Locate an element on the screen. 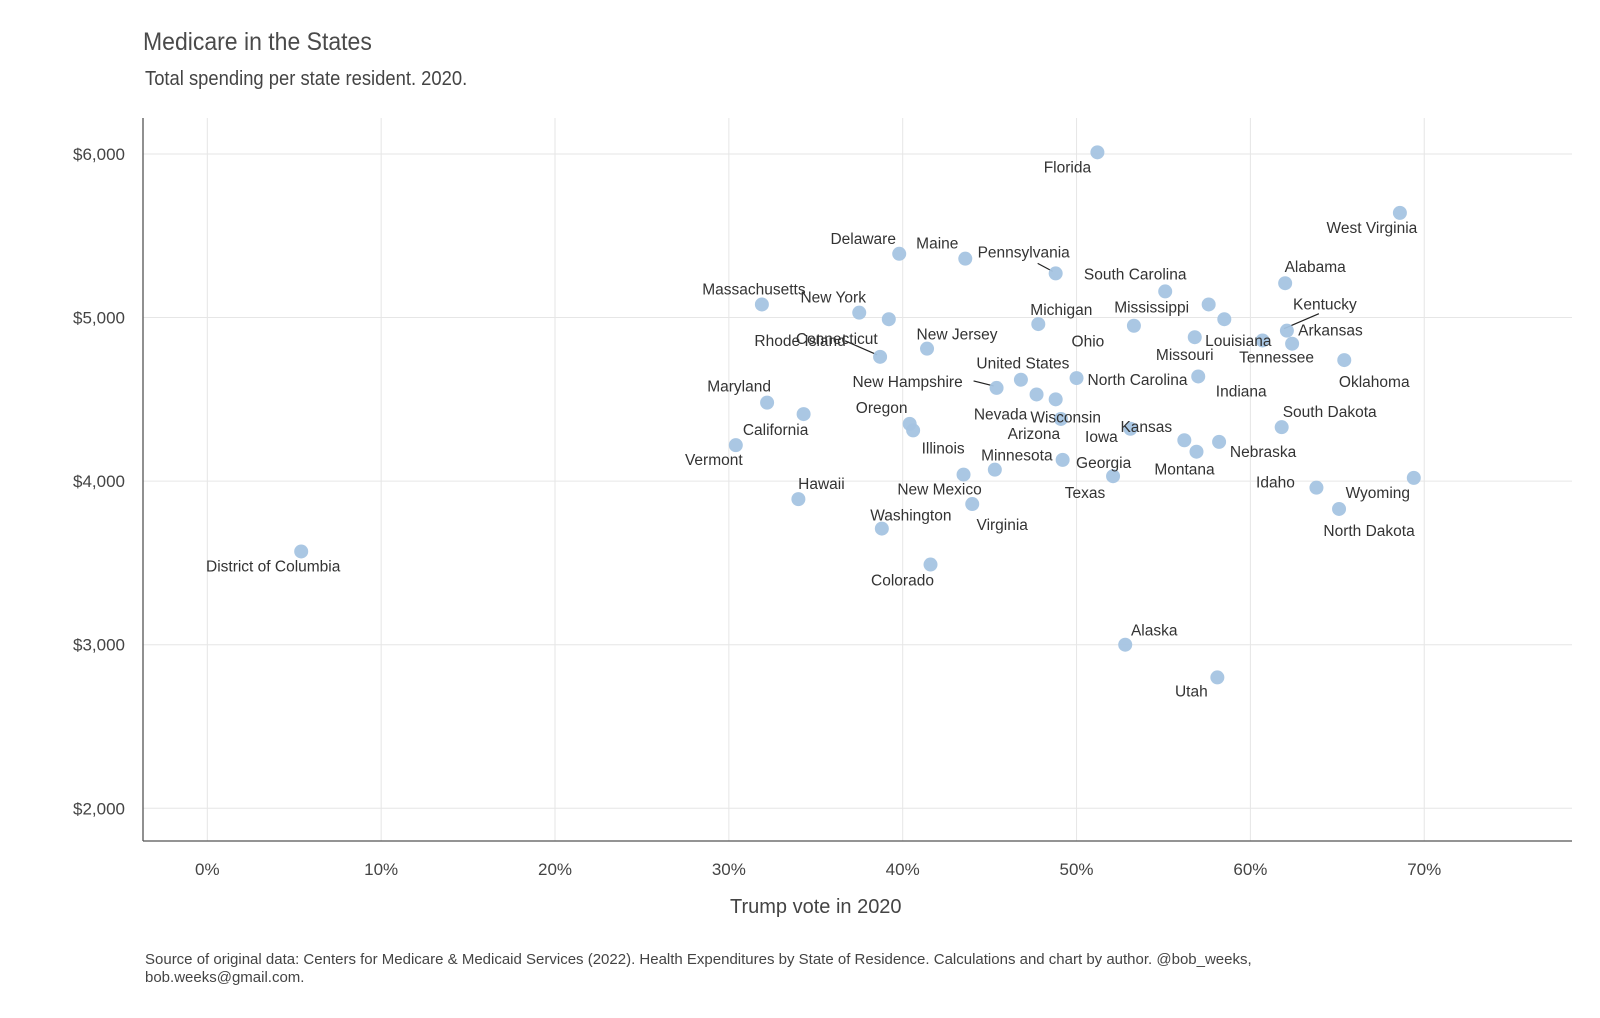 This screenshot has width=1600, height=1018. point-label: Massachusetts is located at coordinates (754, 289).